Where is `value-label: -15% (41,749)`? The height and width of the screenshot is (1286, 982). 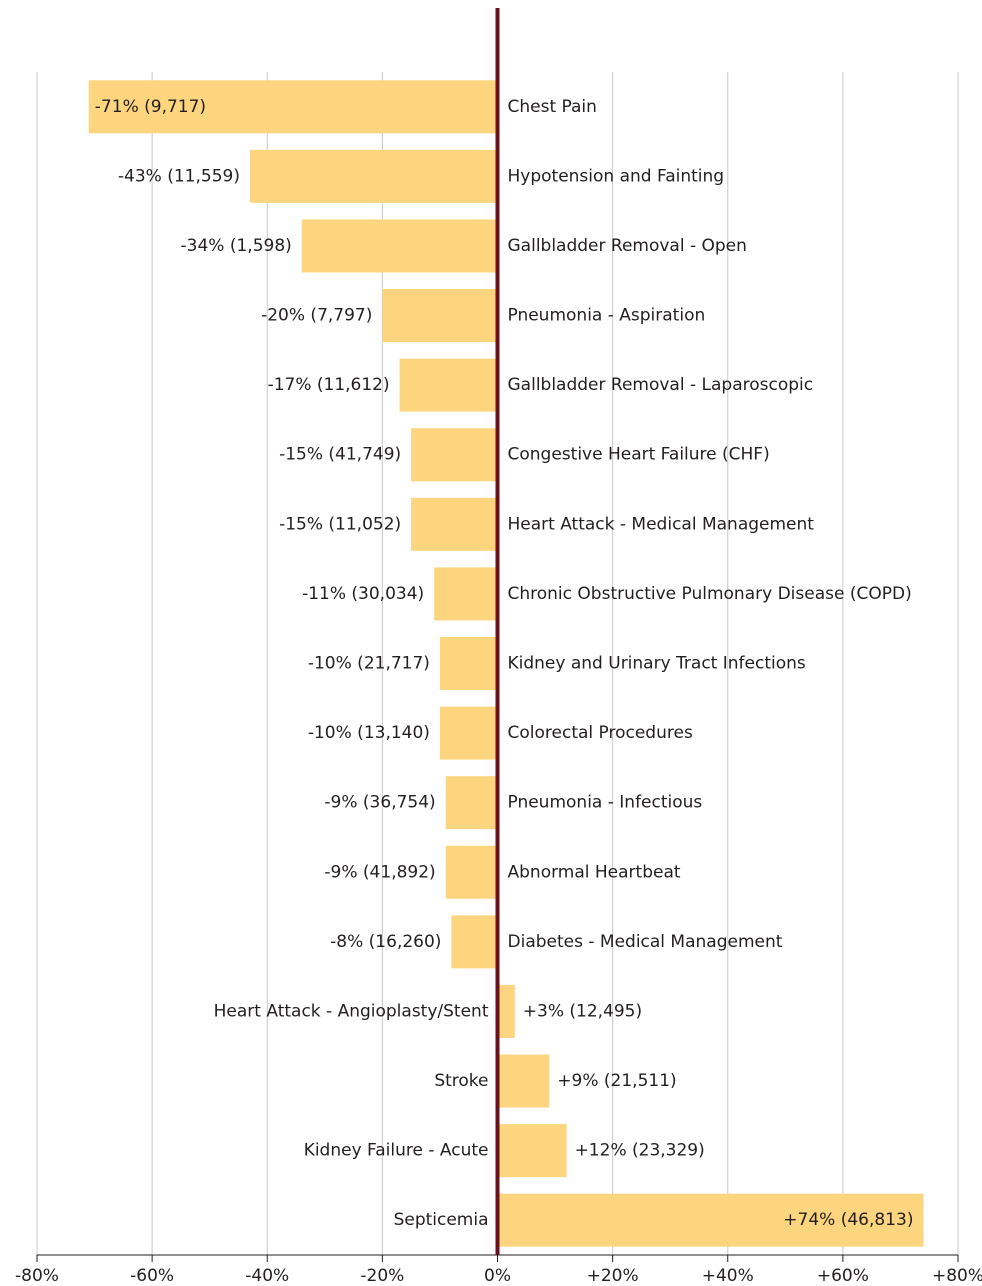 value-label: -15% (41,749) is located at coordinates (340, 455).